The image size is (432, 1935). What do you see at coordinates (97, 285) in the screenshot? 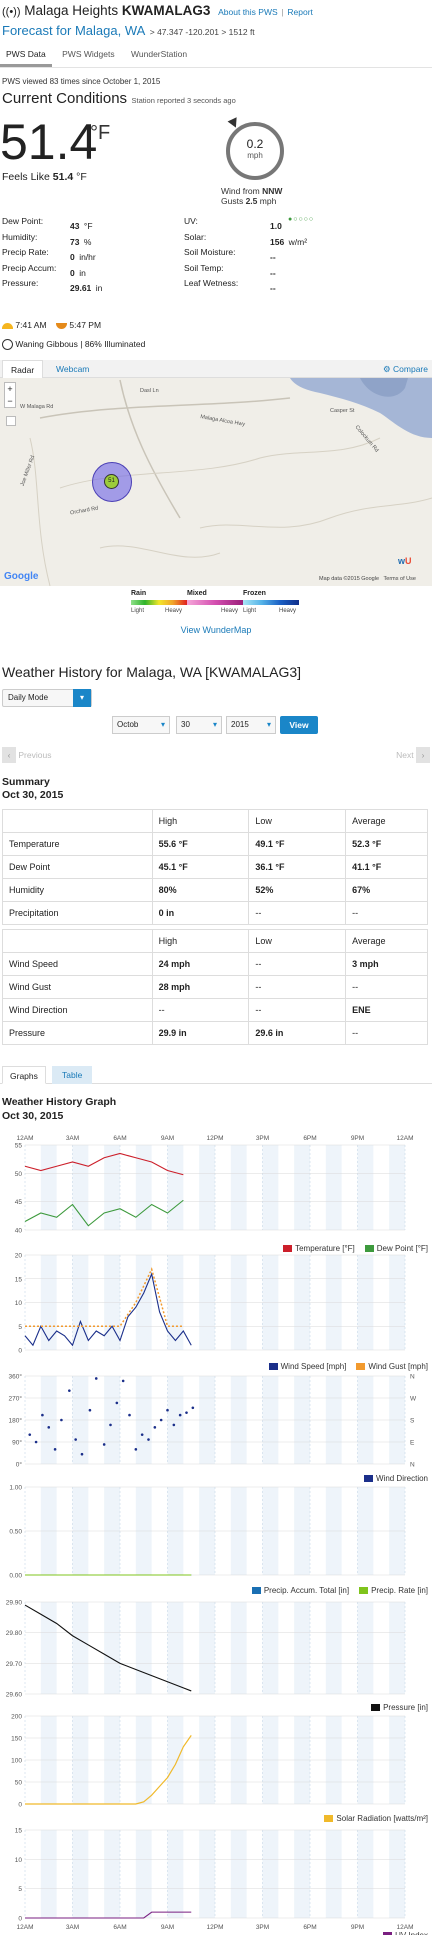
I see `stat-row: Pressure: 29.61 in` at bounding box center [97, 285].